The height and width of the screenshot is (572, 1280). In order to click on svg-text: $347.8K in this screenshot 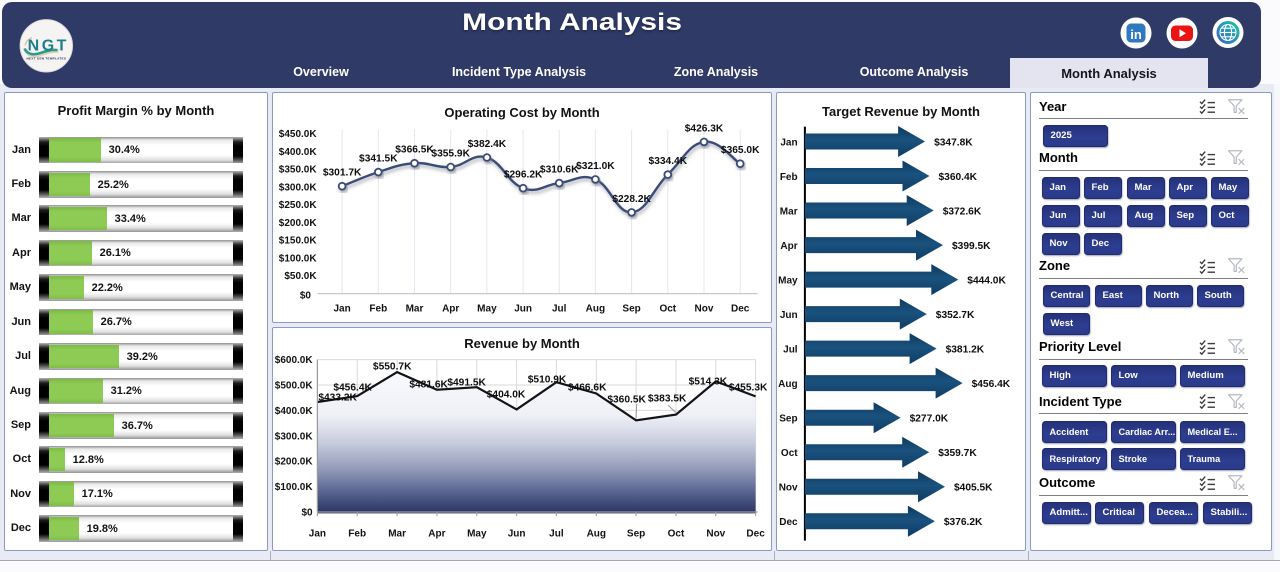, I will do `click(953, 143)`.